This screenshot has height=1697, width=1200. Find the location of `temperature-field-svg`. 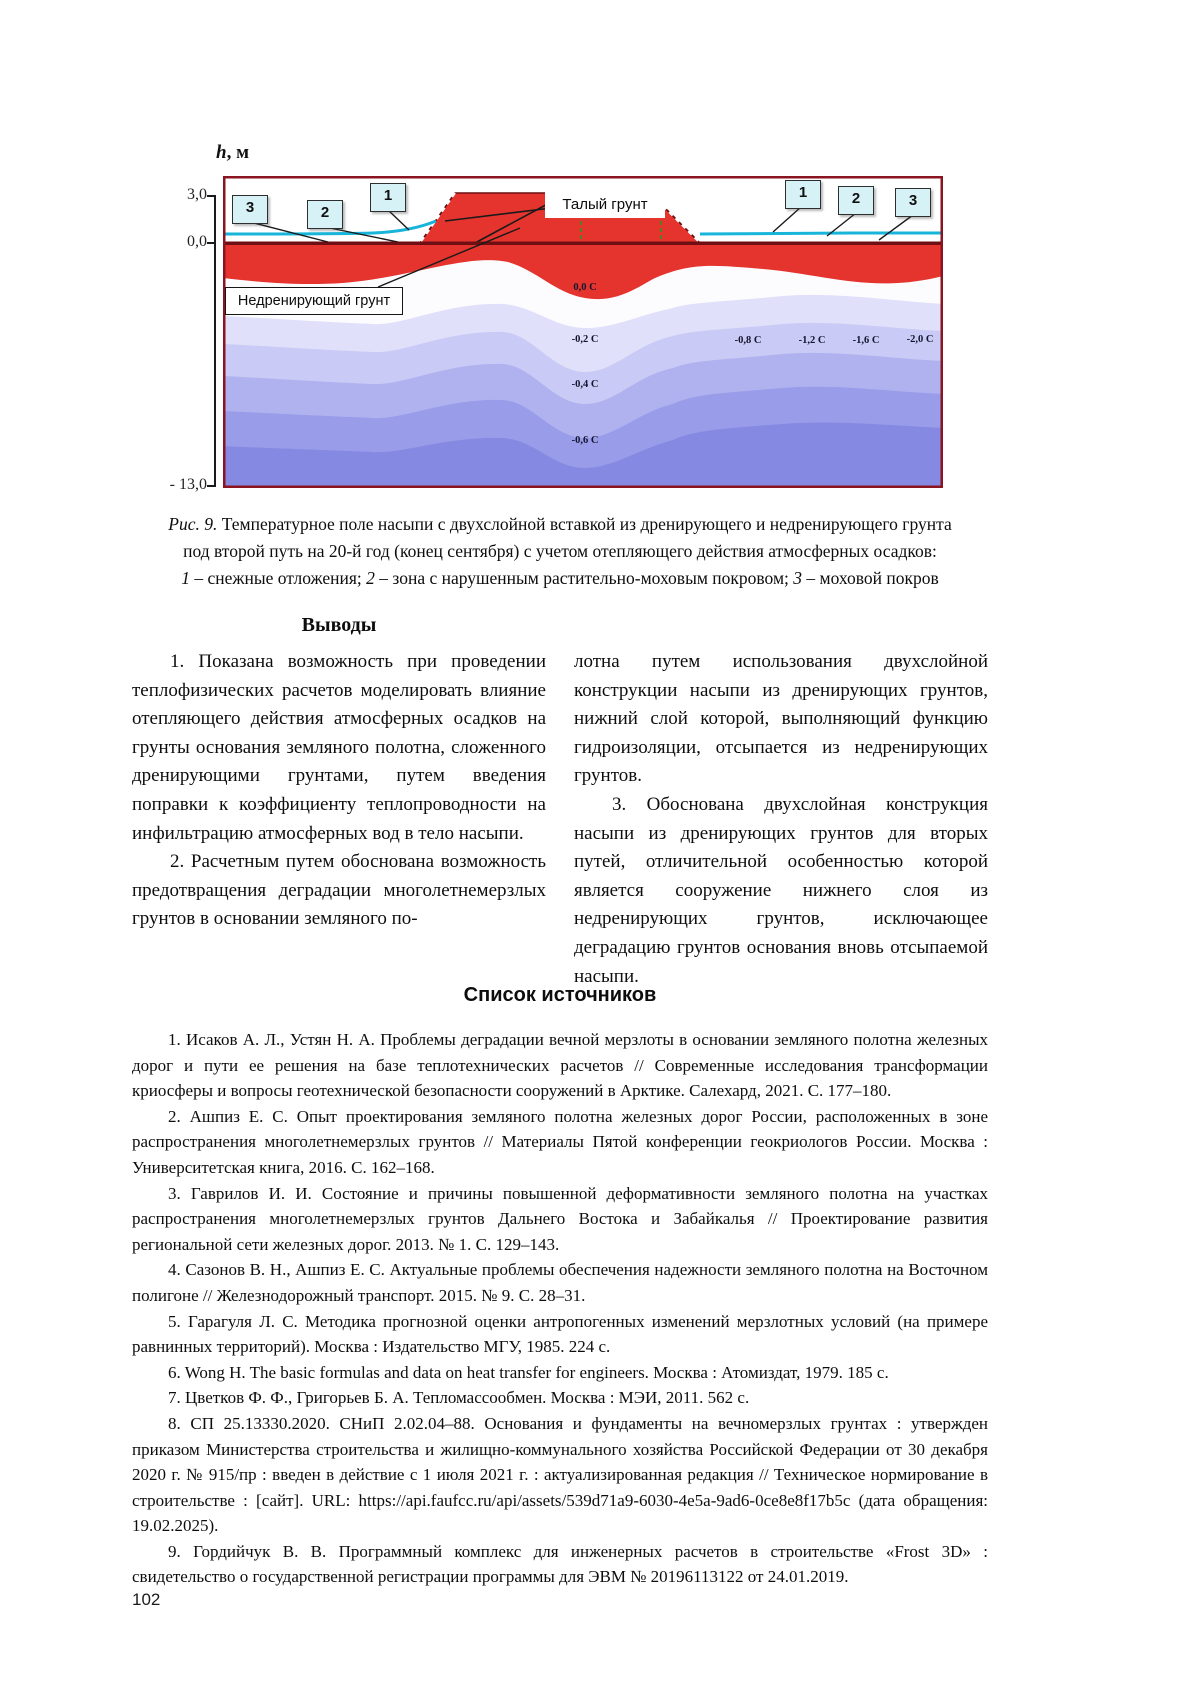

temperature-field-svg is located at coordinates (583, 332).